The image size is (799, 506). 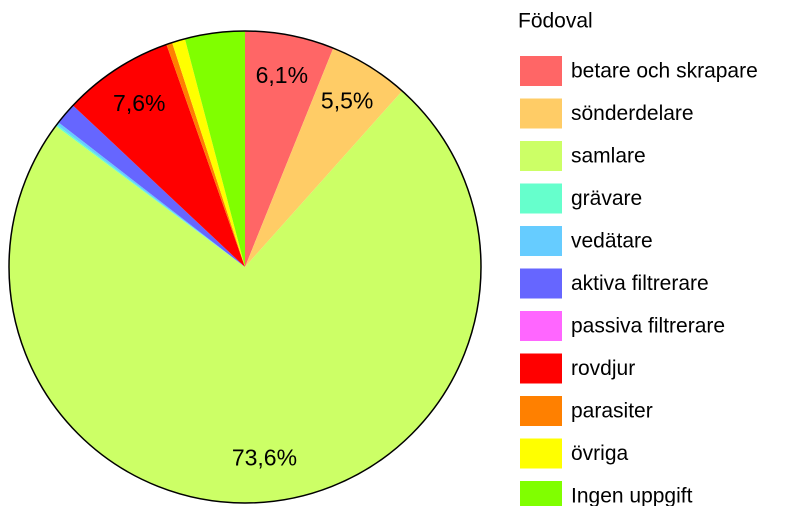 I want to click on slice-label: 73,6%, so click(x=264, y=458).